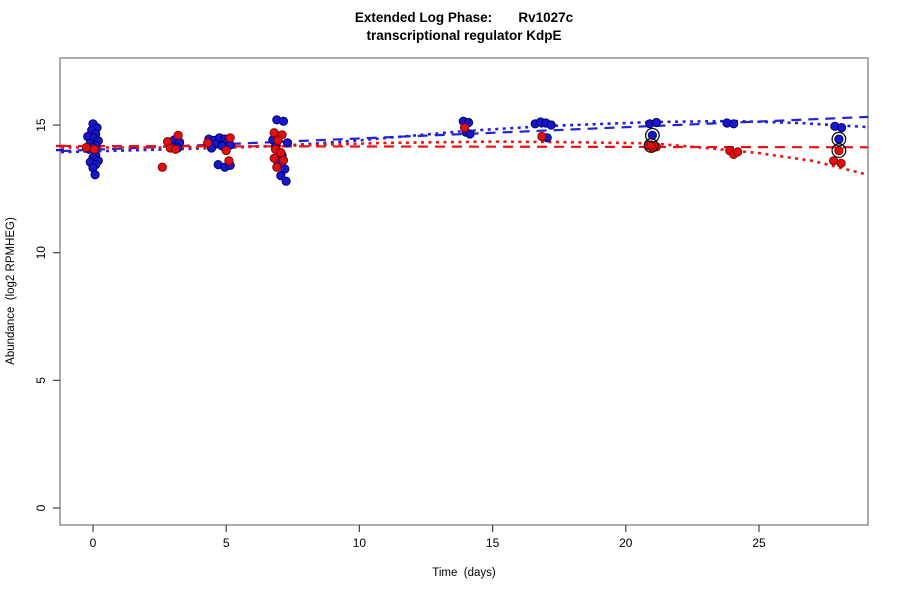 The width and height of the screenshot is (900, 600). Describe the element at coordinates (465, 158) in the screenshot. I see `red-smooth-fit-line` at that location.